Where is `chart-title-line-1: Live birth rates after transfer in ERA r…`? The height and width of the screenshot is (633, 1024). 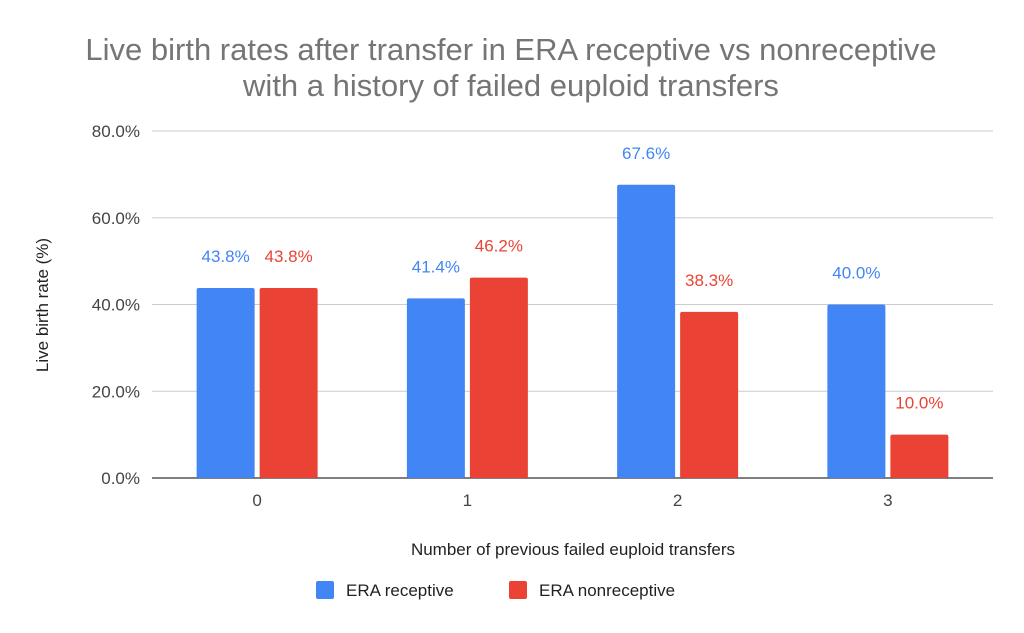
chart-title-line-1: Live birth rates after transfer in ERA r… is located at coordinates (510, 49).